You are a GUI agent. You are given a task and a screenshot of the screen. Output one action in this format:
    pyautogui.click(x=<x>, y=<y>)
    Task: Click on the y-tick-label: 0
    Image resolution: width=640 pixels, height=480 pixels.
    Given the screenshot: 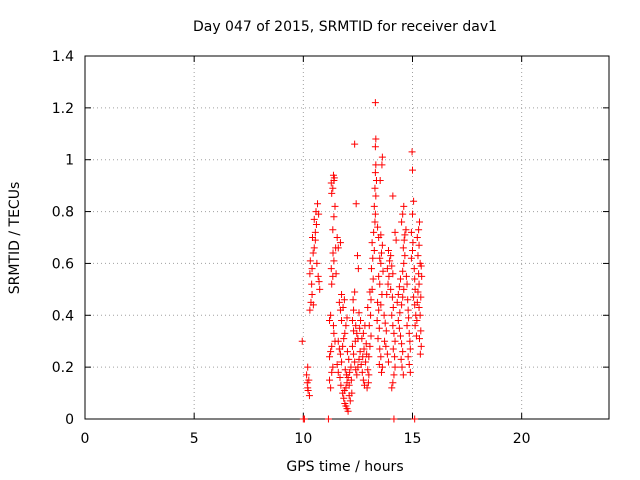 What is the action you would take?
    pyautogui.click(x=69, y=420)
    